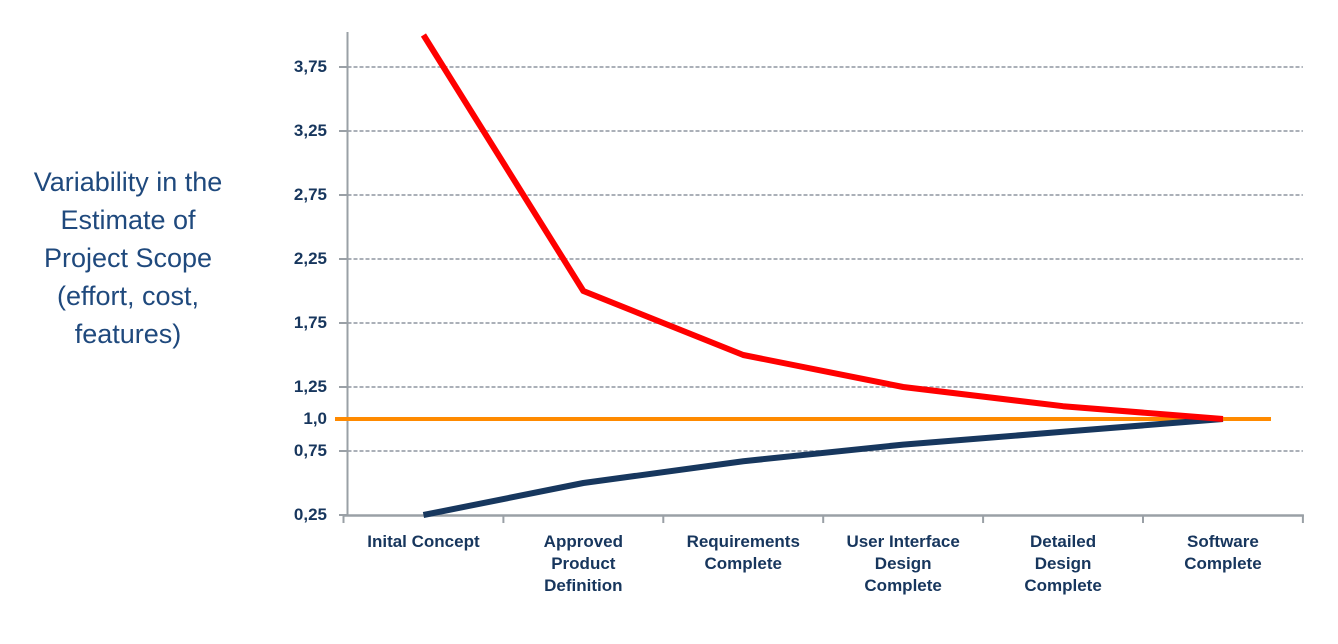 This screenshot has height=644, width=1338. What do you see at coordinates (310, 450) in the screenshot?
I see `y-tick-label: 0,75` at bounding box center [310, 450].